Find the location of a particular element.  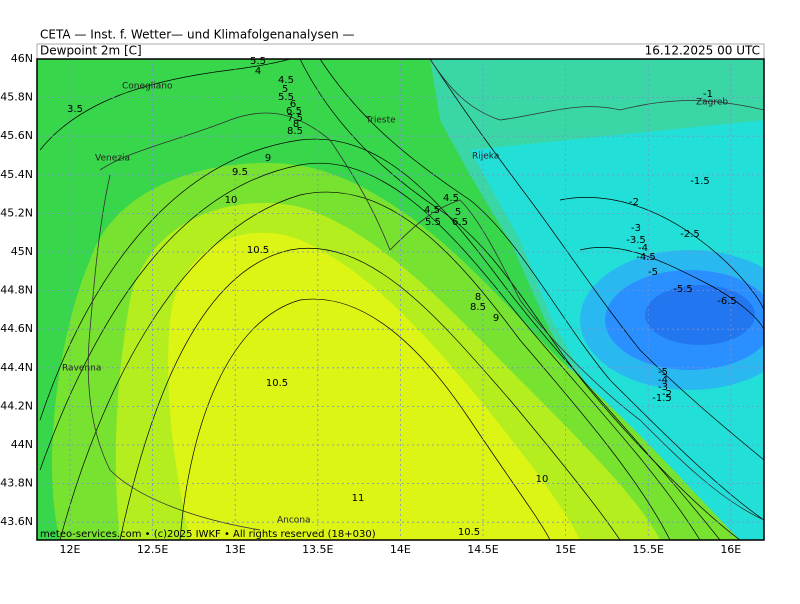

lat-label: 45N is located at coordinates (22, 251).